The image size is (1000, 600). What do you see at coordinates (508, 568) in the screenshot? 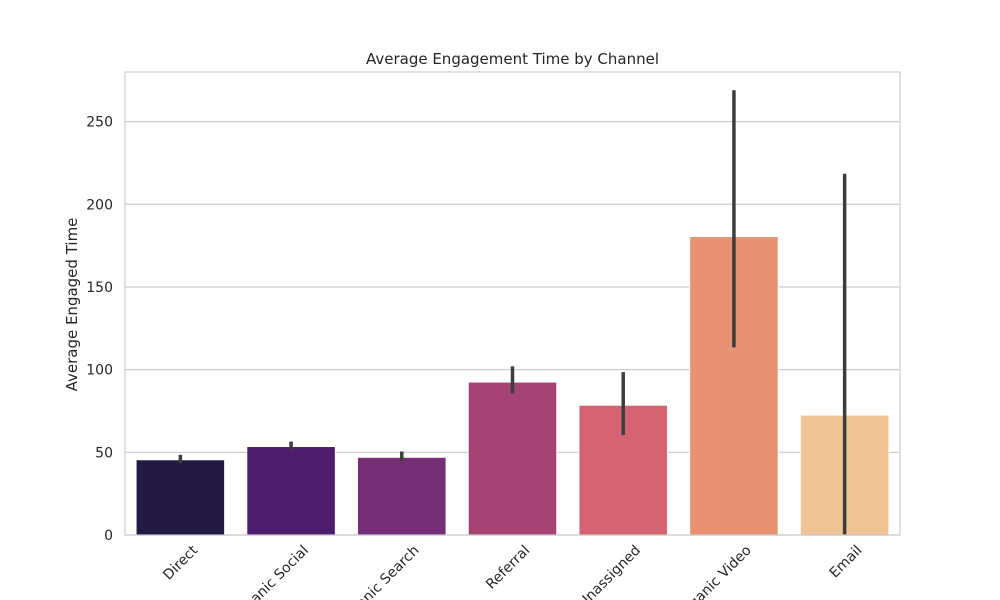
I see `x-tick-label: Referral` at bounding box center [508, 568].